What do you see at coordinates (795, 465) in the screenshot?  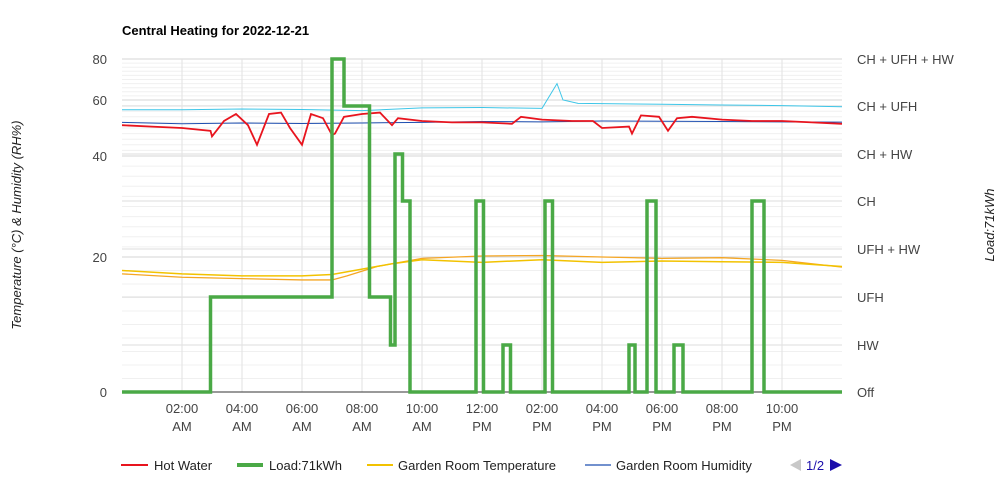 I see `legend-prev-page-icon` at bounding box center [795, 465].